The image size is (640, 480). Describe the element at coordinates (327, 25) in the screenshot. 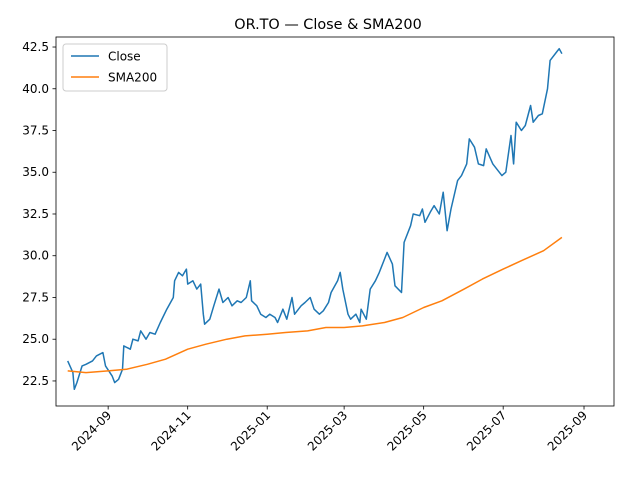

I see `chart-title: OR.TO — Close & SMA200` at that location.